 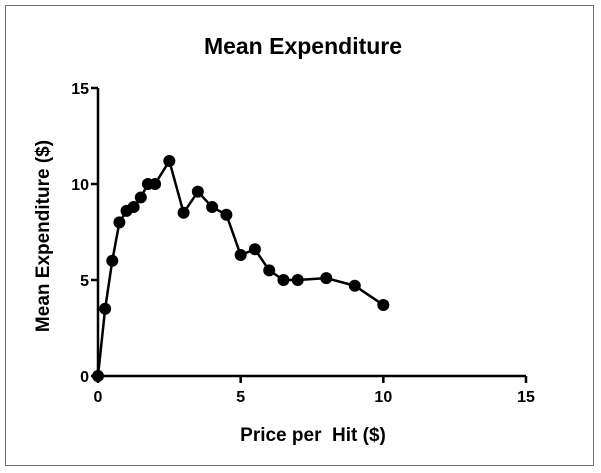 What do you see at coordinates (303, 46) in the screenshot?
I see `chart-title: Mean Expenditure` at bounding box center [303, 46].